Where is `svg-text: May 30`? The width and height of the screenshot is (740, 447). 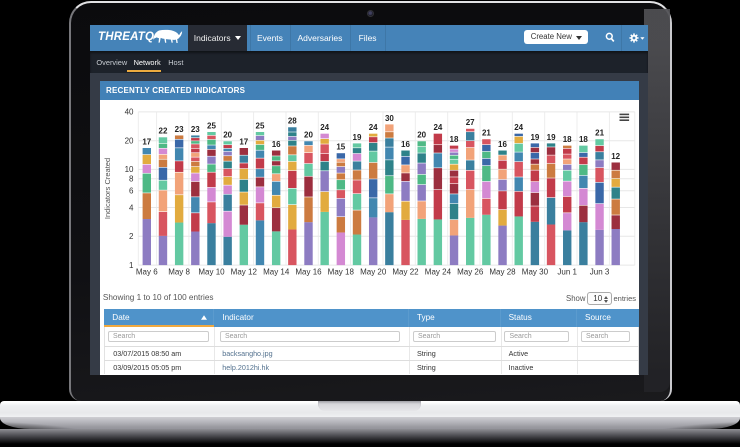
svg-text: May 30 is located at coordinates (534, 271).